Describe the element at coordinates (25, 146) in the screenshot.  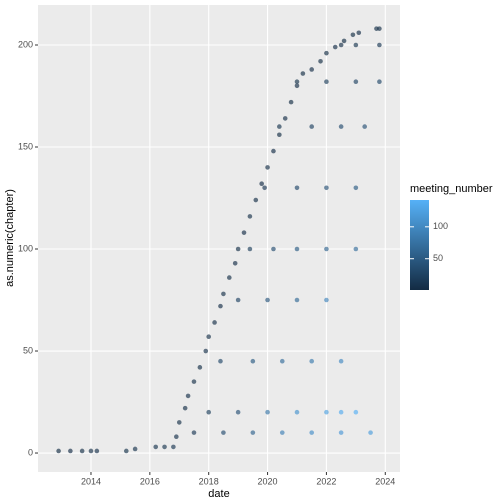
I see `y-tick-label: 150` at that location.